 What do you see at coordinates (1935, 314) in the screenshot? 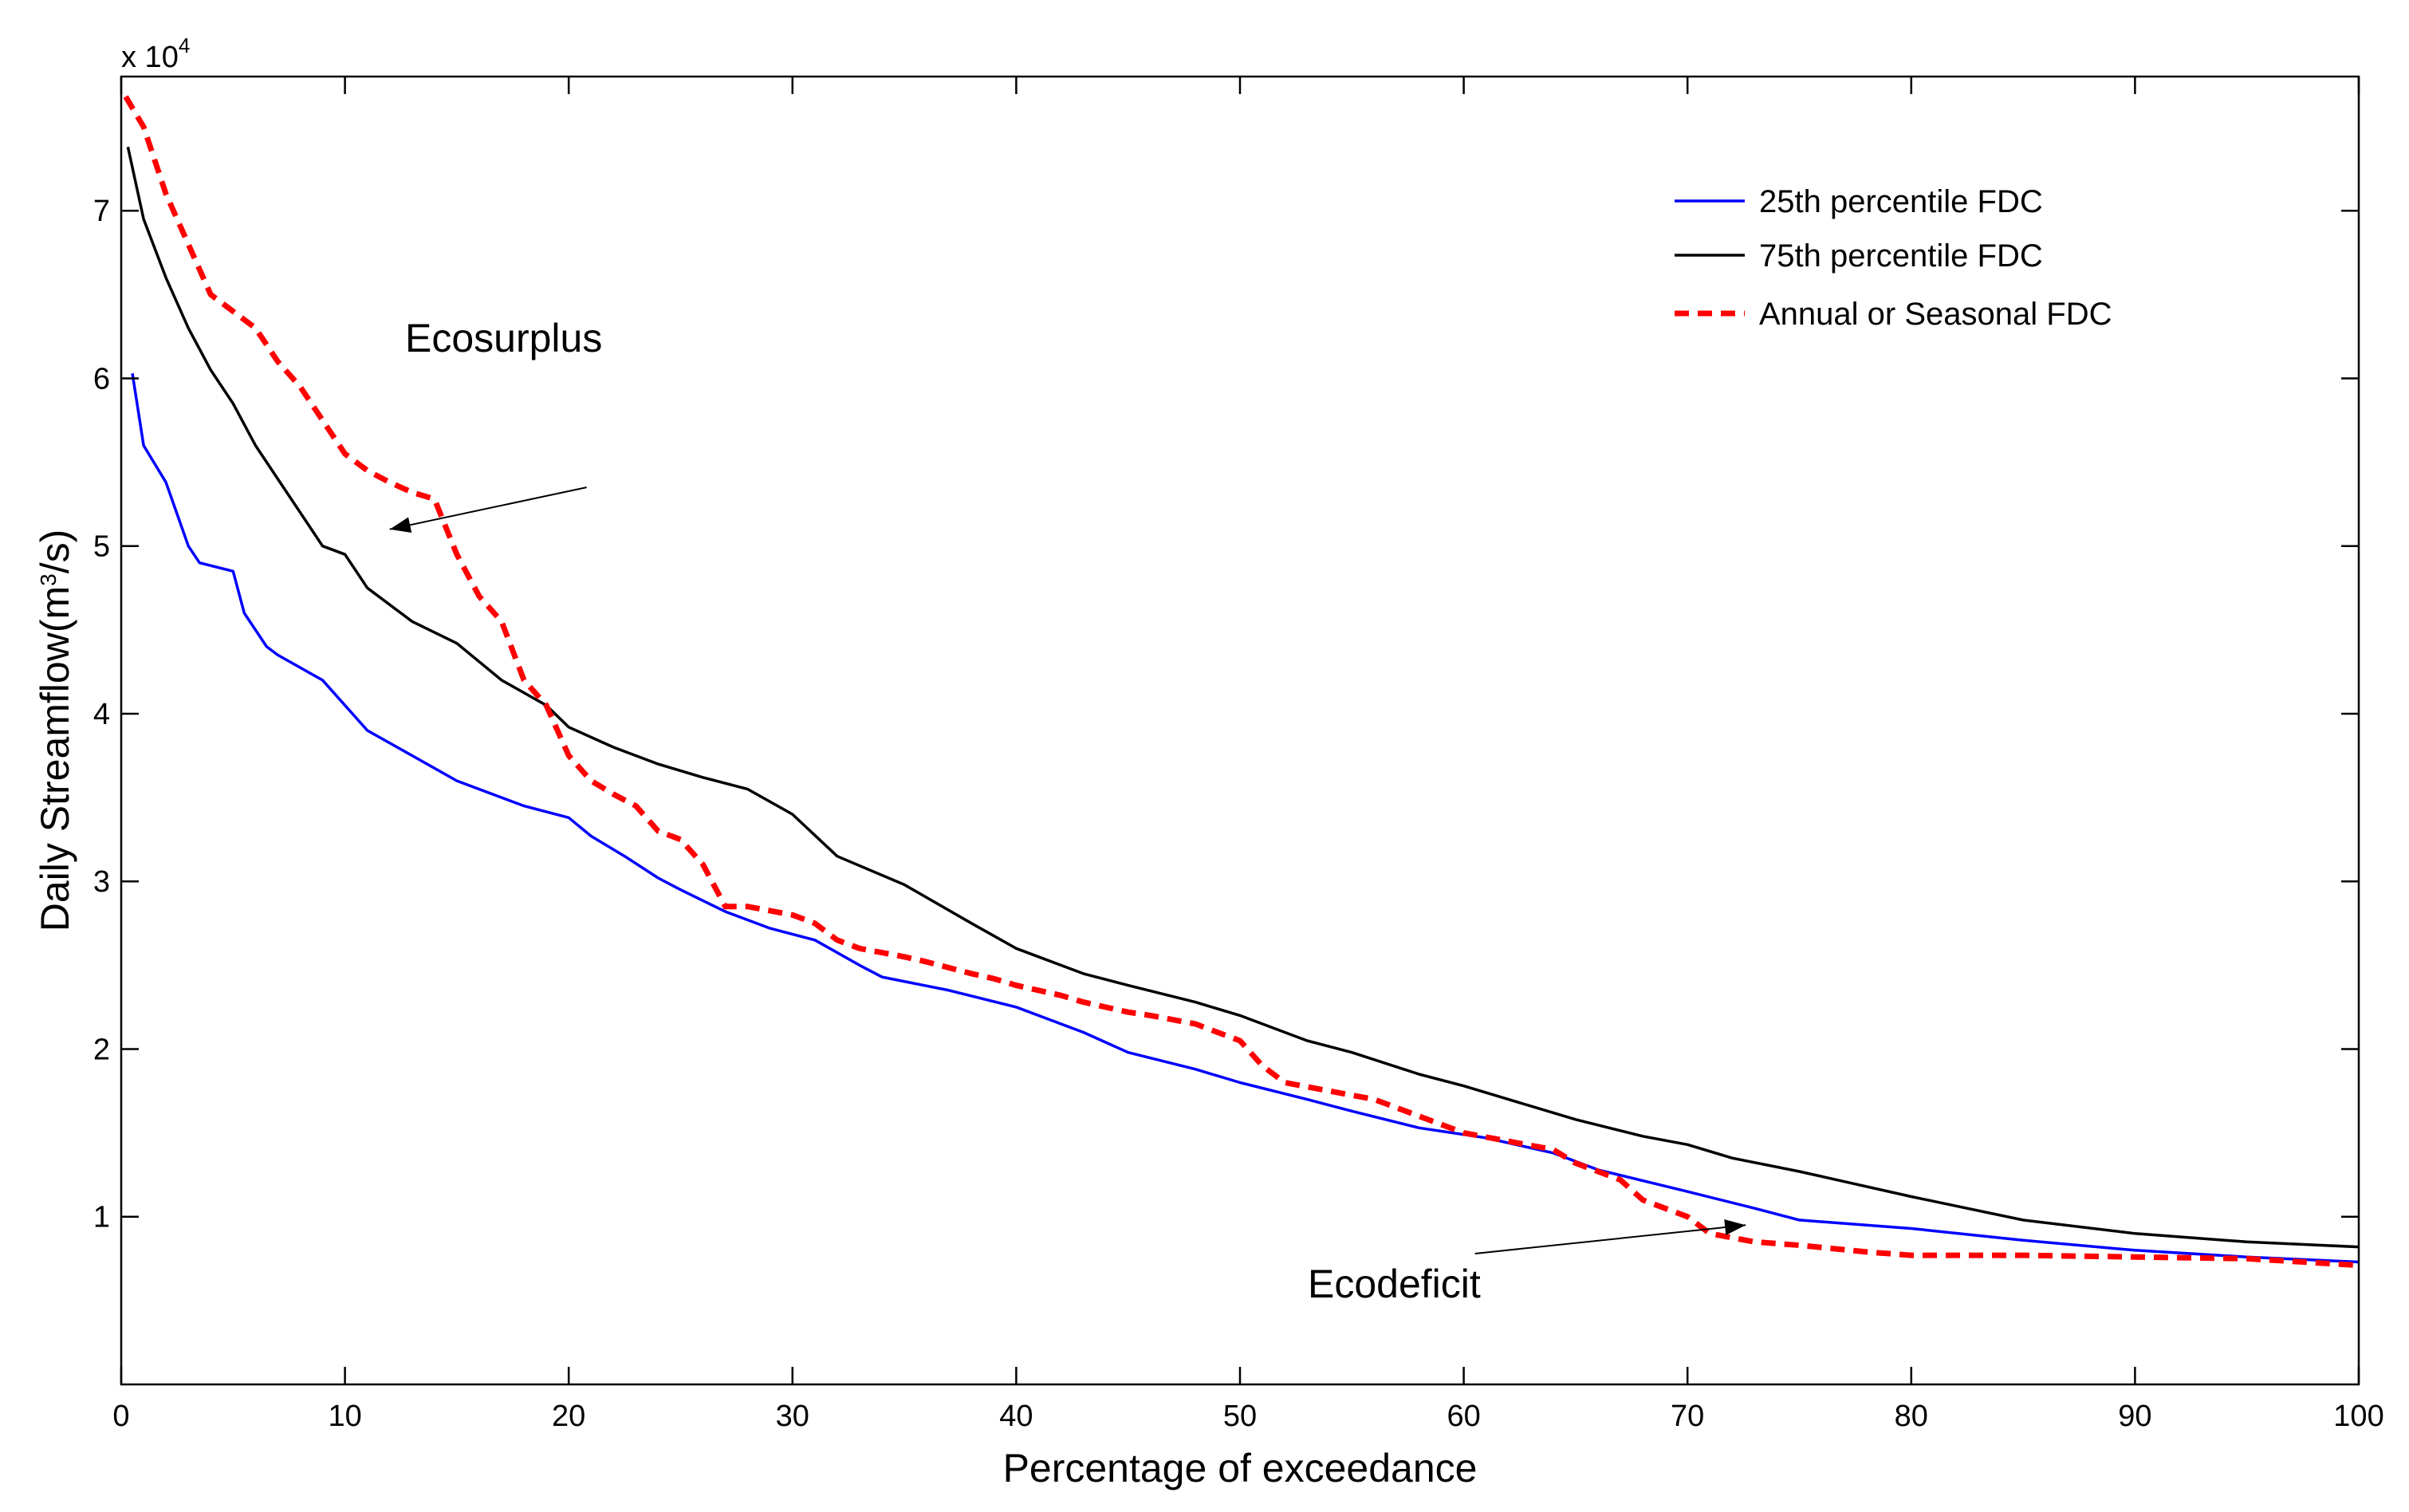
I see `legend-label-annual: Annual or Seasonal FDC` at bounding box center [1935, 314].